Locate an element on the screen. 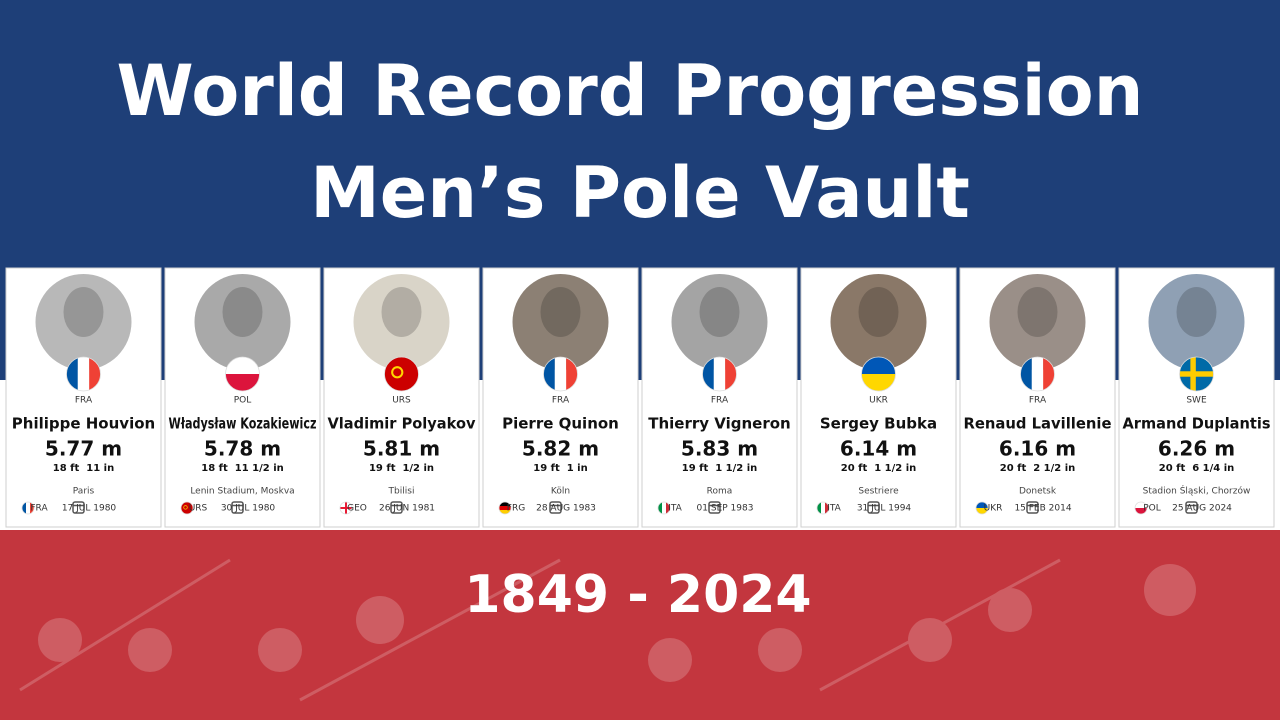 The height and width of the screenshot is (720, 1280). record-mark: 5.82 m is located at coordinates (560, 449).